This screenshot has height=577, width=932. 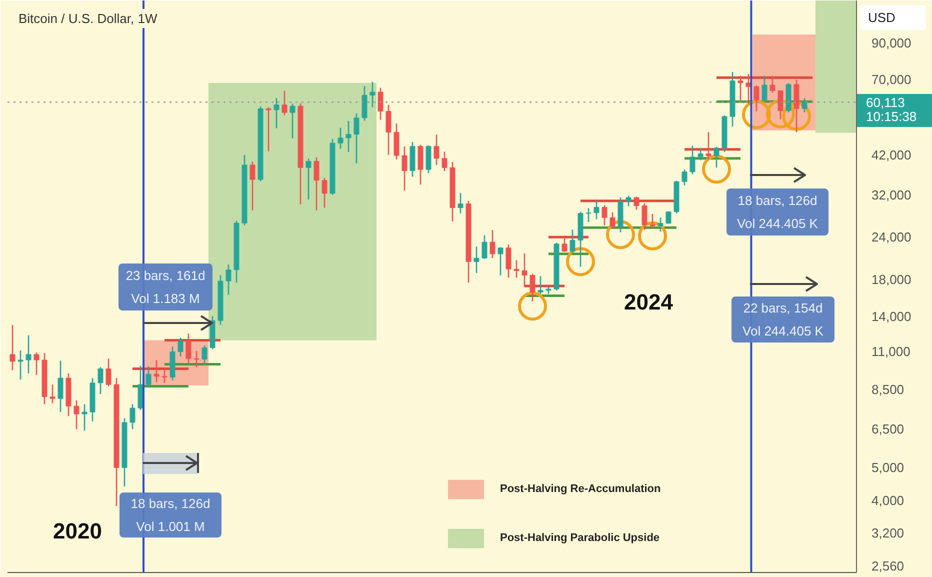 I want to click on y-axis-title: USD, so click(x=893, y=17).